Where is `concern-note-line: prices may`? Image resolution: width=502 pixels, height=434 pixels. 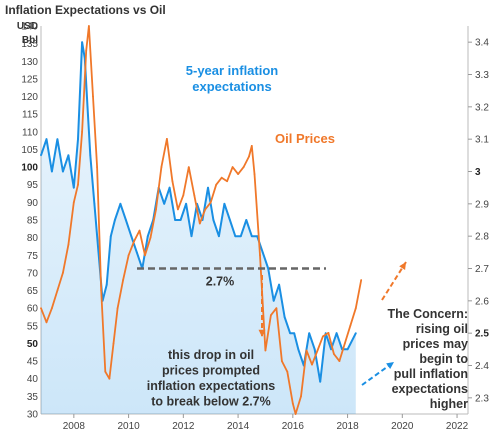
concern-note-line: prices may is located at coordinates (435, 344).